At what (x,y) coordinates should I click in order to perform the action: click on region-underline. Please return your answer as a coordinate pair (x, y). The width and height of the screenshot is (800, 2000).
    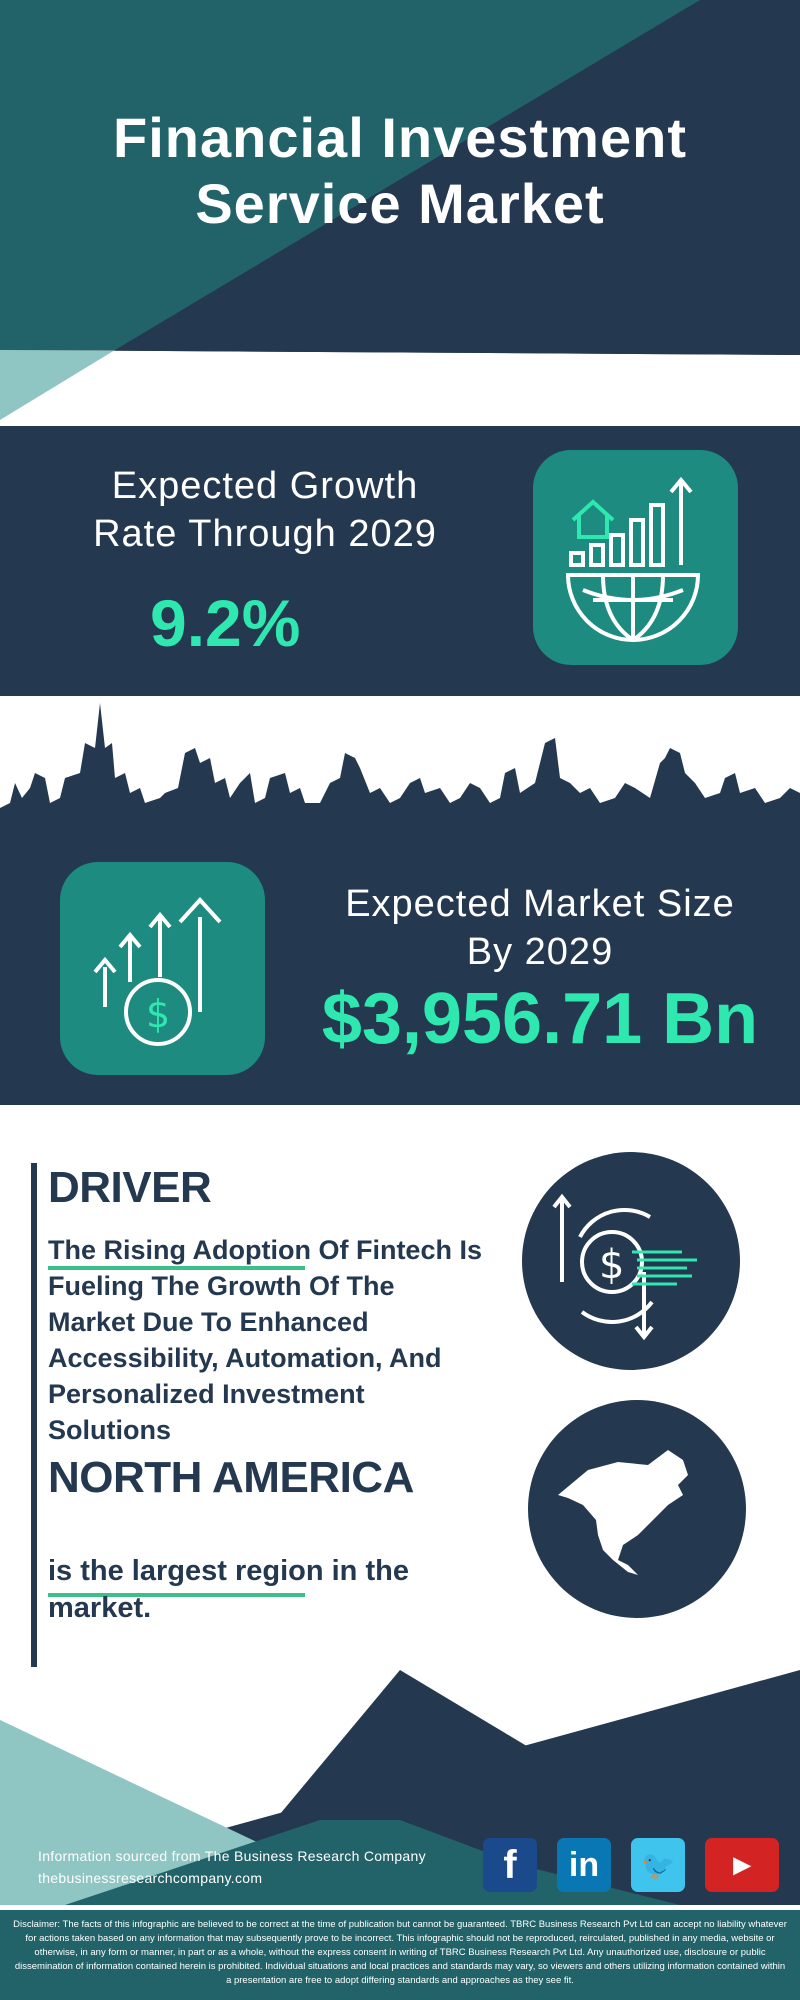
    Looking at the image, I should click on (176, 1595).